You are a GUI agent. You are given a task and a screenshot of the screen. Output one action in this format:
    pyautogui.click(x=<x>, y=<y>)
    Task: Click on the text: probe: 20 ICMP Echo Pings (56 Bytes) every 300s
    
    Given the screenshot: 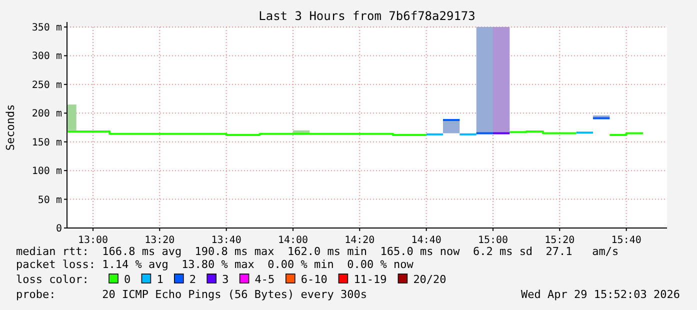 What is the action you would take?
    pyautogui.click(x=191, y=294)
    